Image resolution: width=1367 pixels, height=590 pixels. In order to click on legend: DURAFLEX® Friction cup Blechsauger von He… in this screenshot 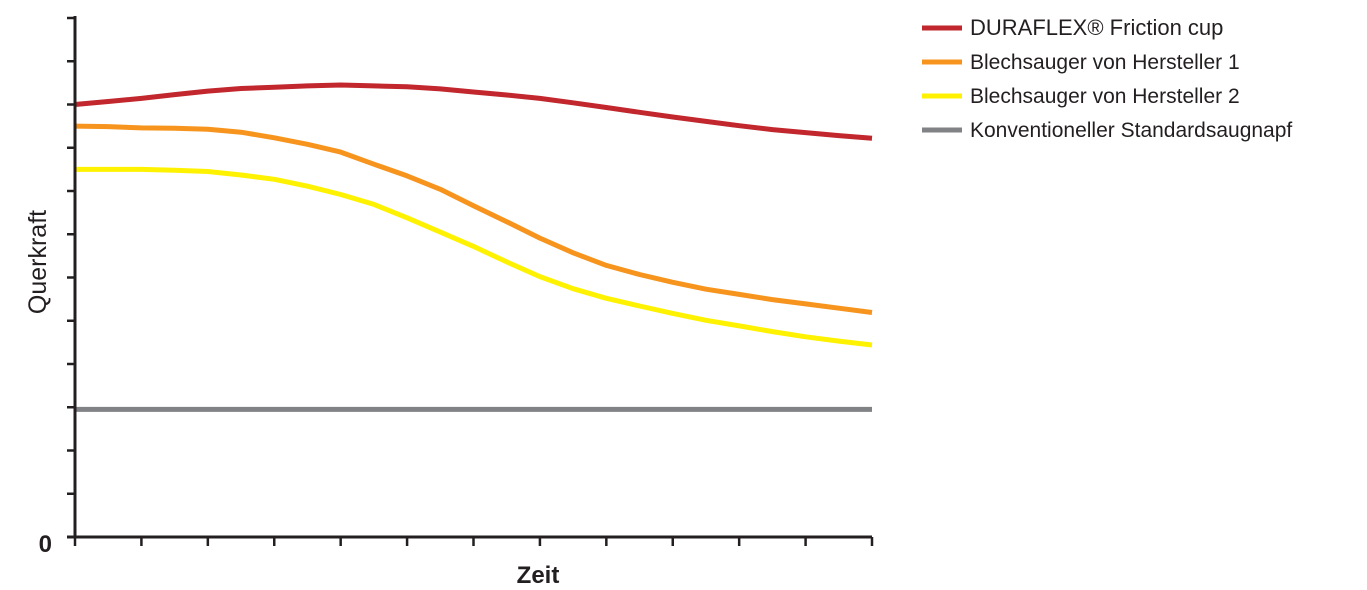, I will do `click(1107, 78)`.